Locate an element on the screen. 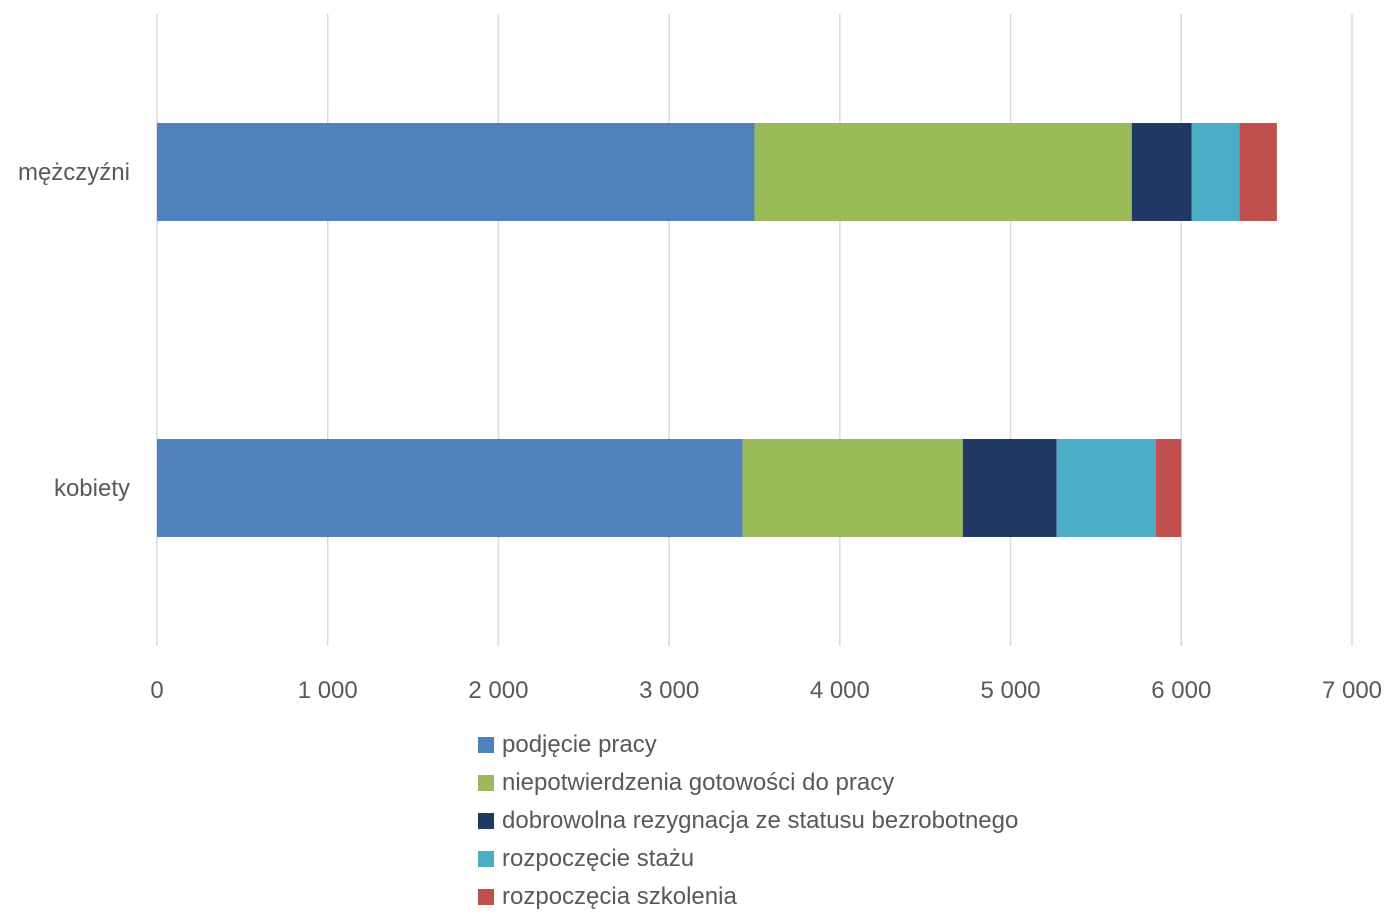  legend-label: niepotwierdzenia gotowości do pracy is located at coordinates (698, 782).